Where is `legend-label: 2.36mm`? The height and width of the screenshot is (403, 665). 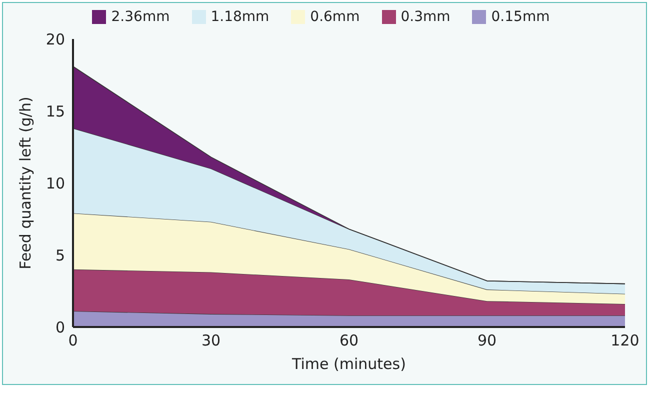 legend-label: 2.36mm is located at coordinates (140, 17).